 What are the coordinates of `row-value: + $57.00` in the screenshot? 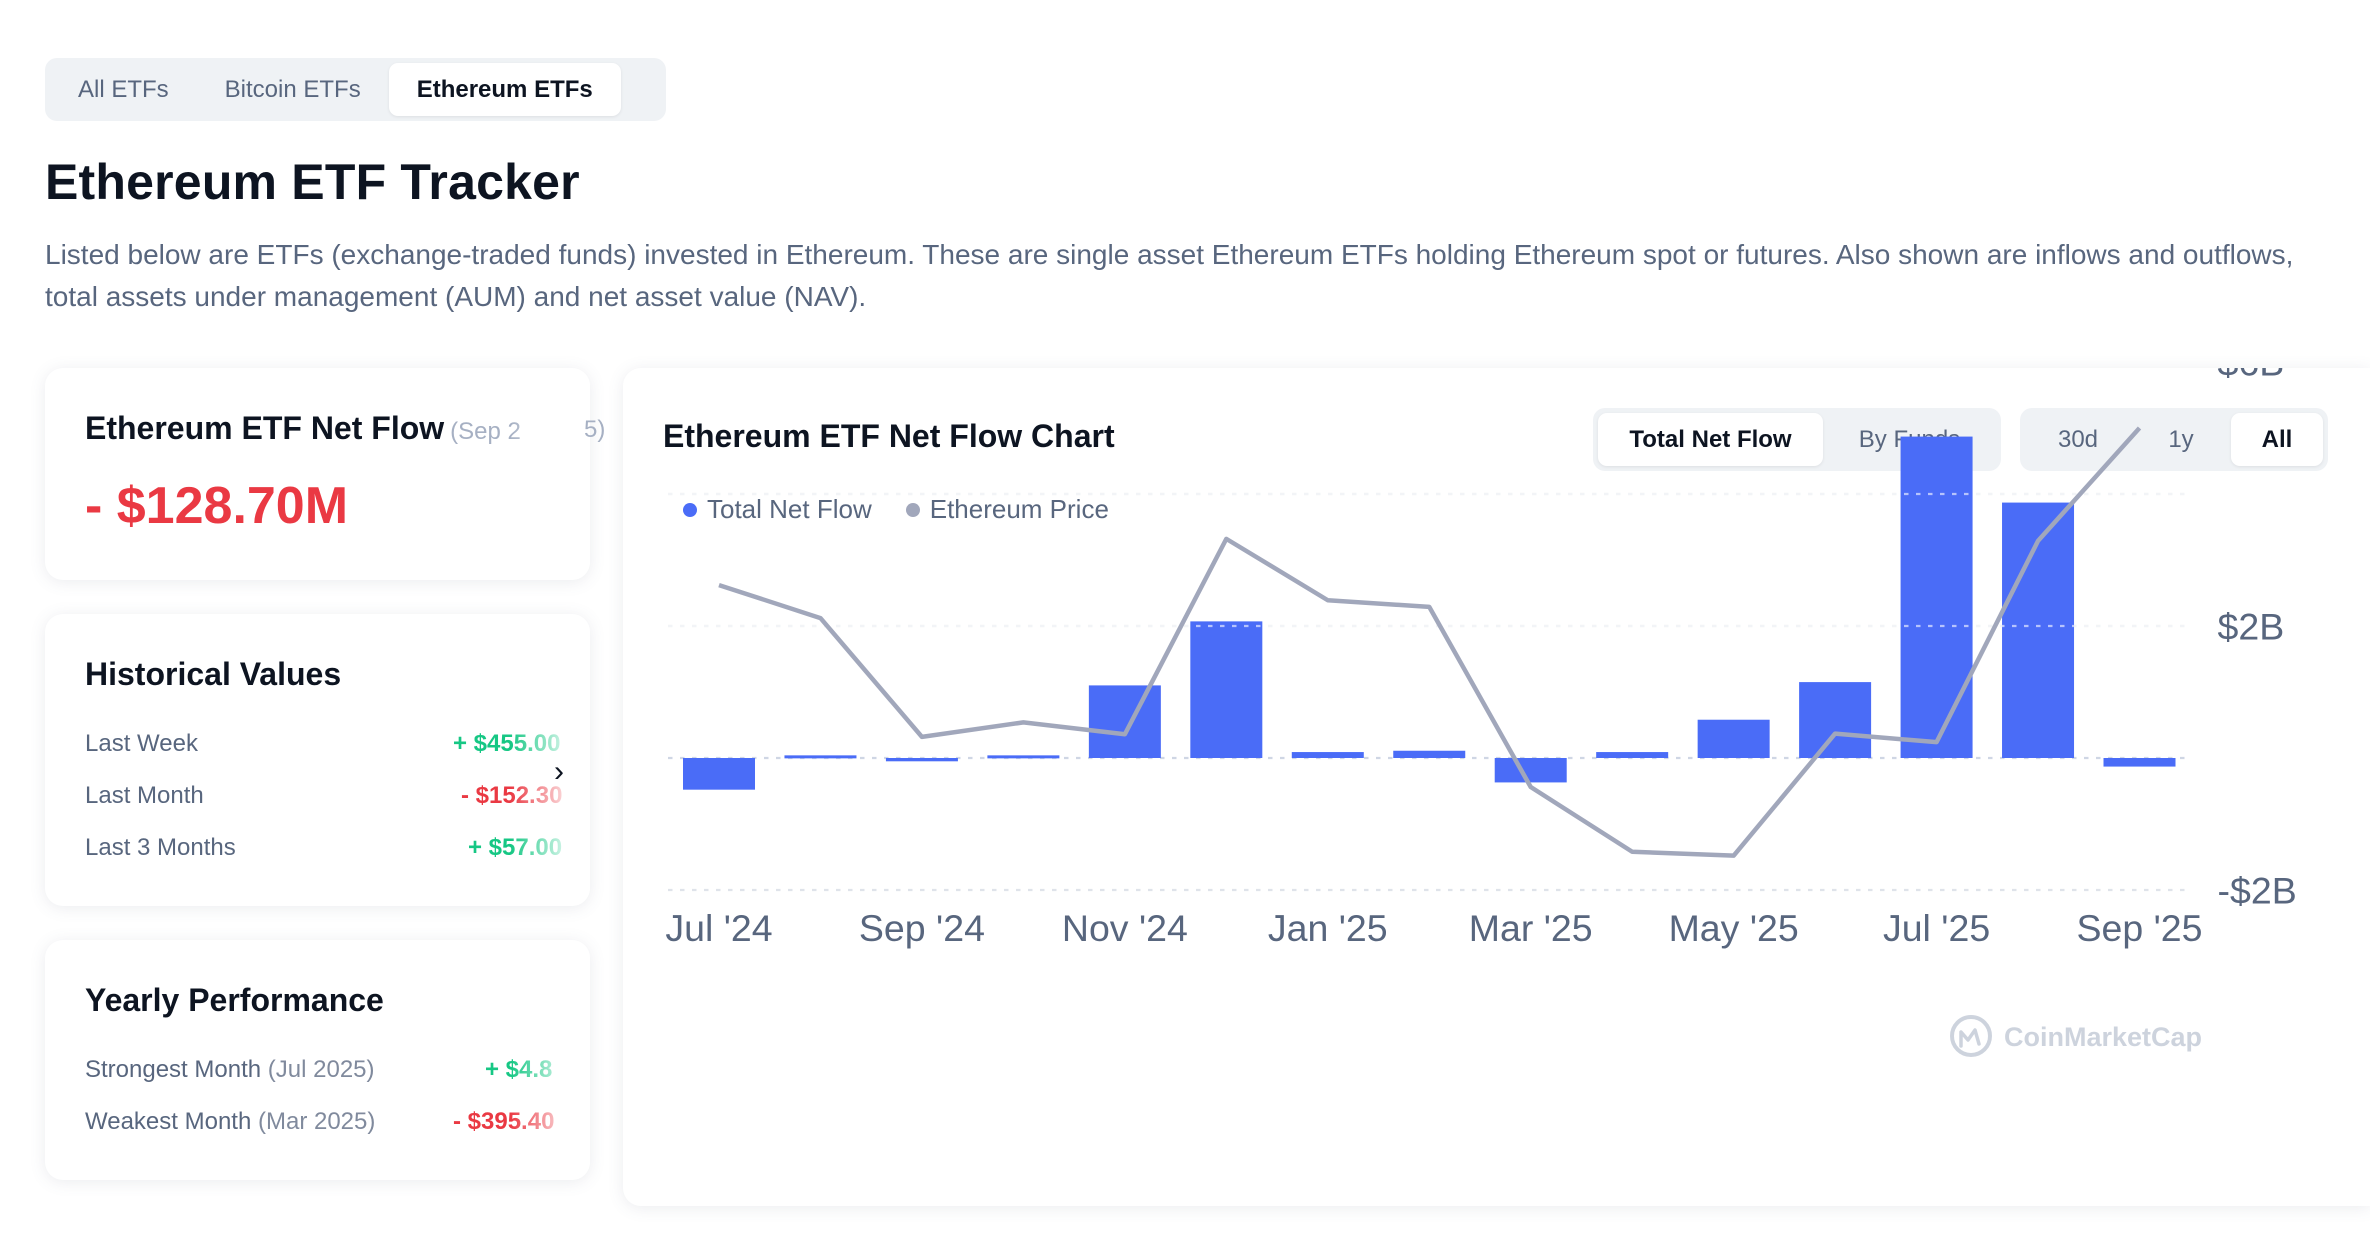 It's located at (515, 847).